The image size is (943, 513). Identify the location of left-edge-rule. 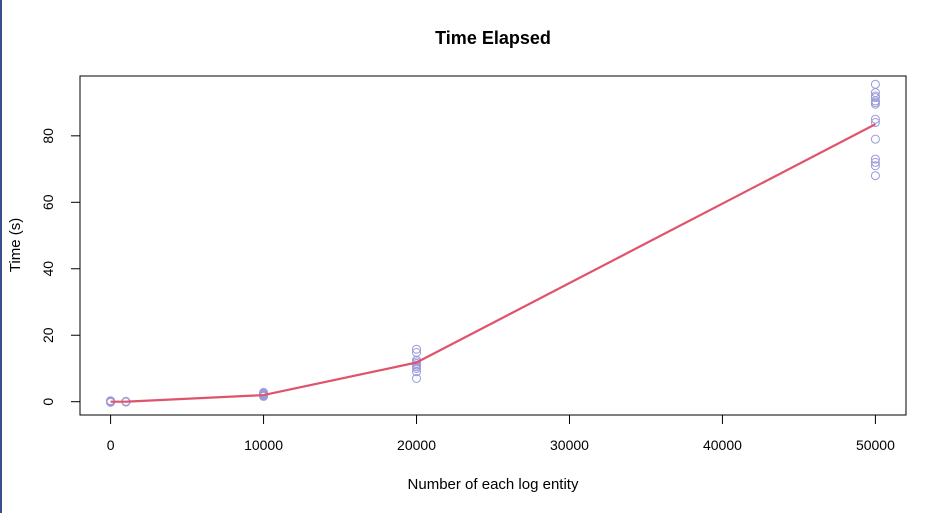
(1, 256).